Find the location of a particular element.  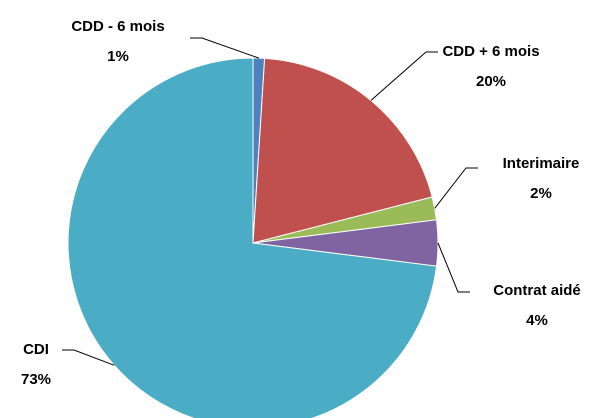

pie-slice is located at coordinates (342, 150).